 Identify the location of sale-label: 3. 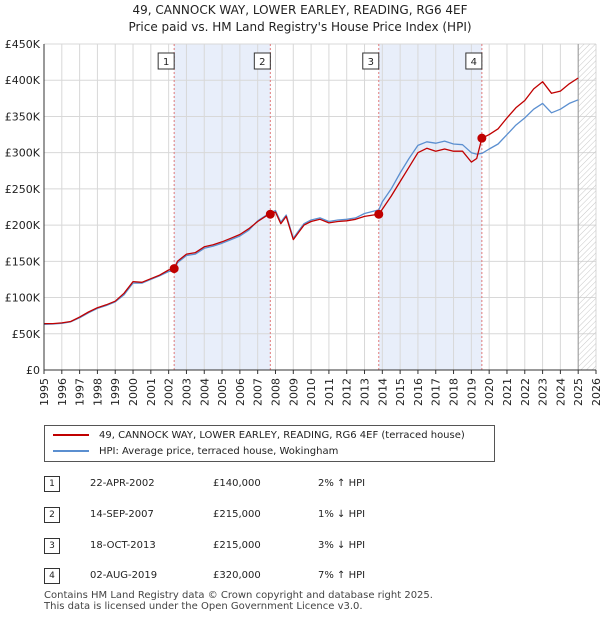
(371, 62).